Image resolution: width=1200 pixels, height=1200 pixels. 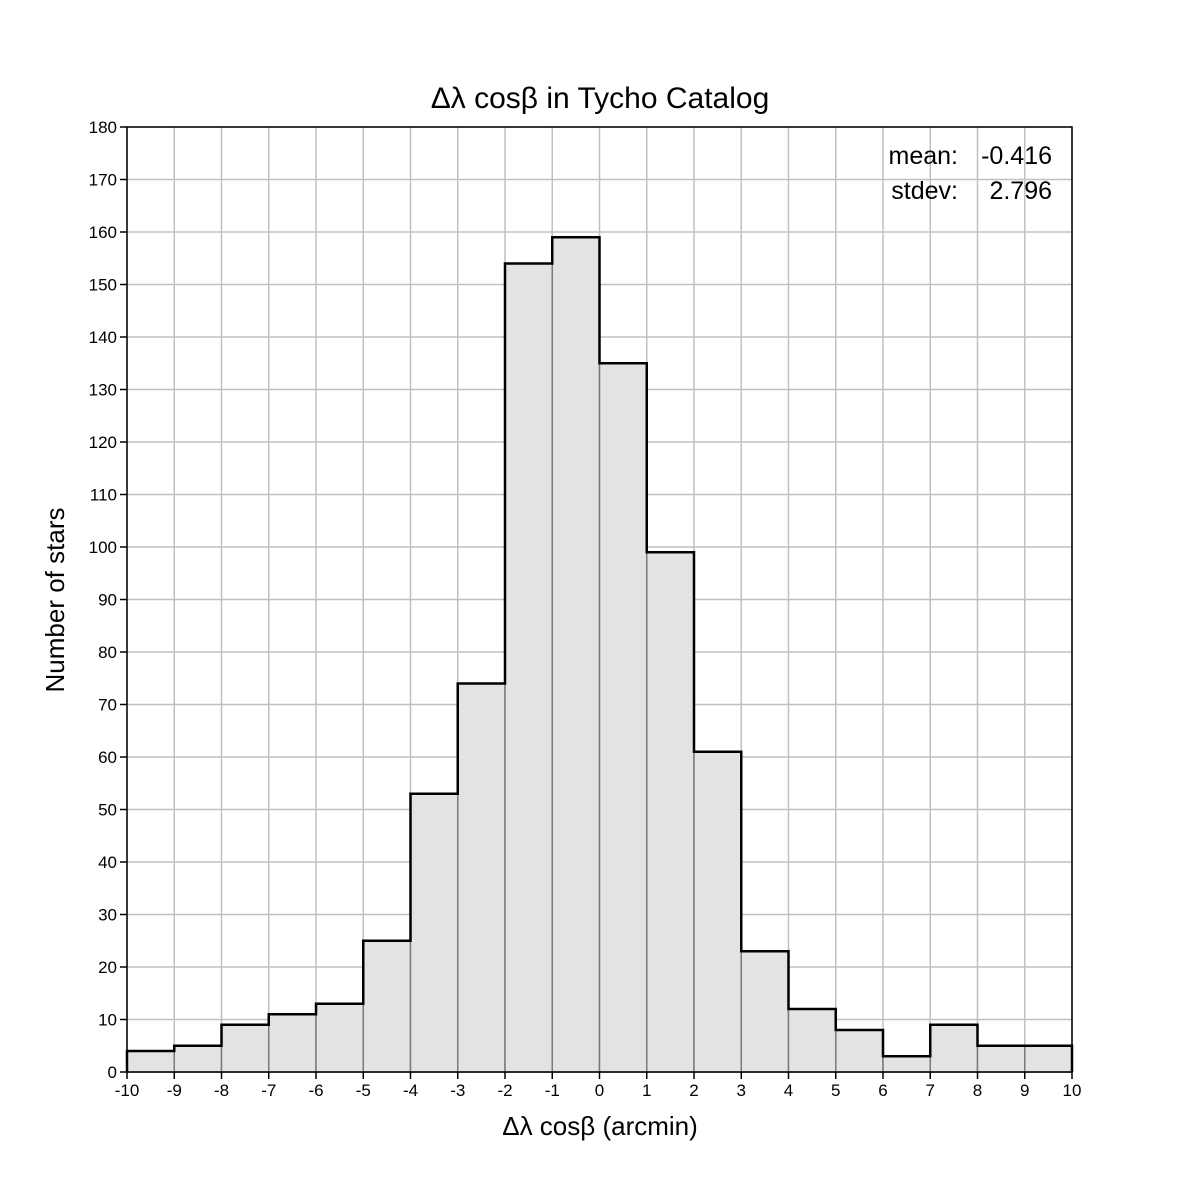 What do you see at coordinates (977, 1090) in the screenshot?
I see `x-tick-label: 8` at bounding box center [977, 1090].